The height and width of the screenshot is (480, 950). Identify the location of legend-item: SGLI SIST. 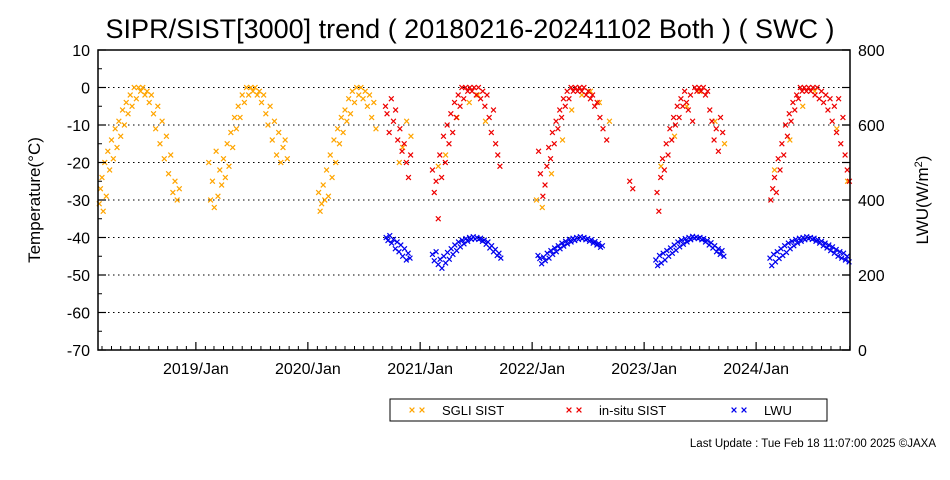
(456, 410).